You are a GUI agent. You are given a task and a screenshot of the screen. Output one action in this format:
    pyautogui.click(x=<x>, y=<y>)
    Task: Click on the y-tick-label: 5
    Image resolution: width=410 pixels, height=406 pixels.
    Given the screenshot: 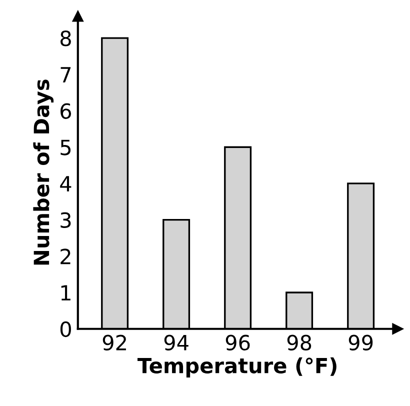 What is the action you would take?
    pyautogui.click(x=65, y=148)
    